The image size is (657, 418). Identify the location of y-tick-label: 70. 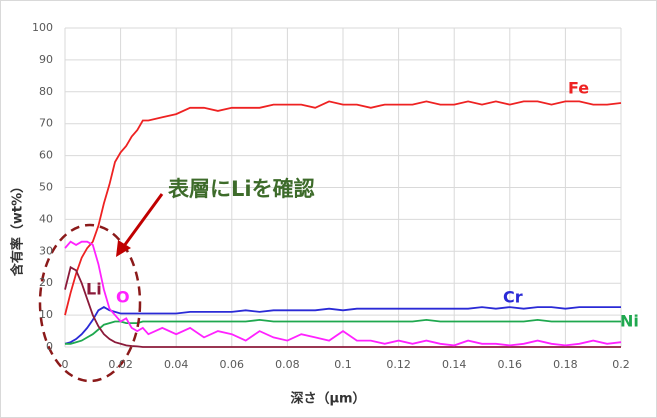
(46, 123).